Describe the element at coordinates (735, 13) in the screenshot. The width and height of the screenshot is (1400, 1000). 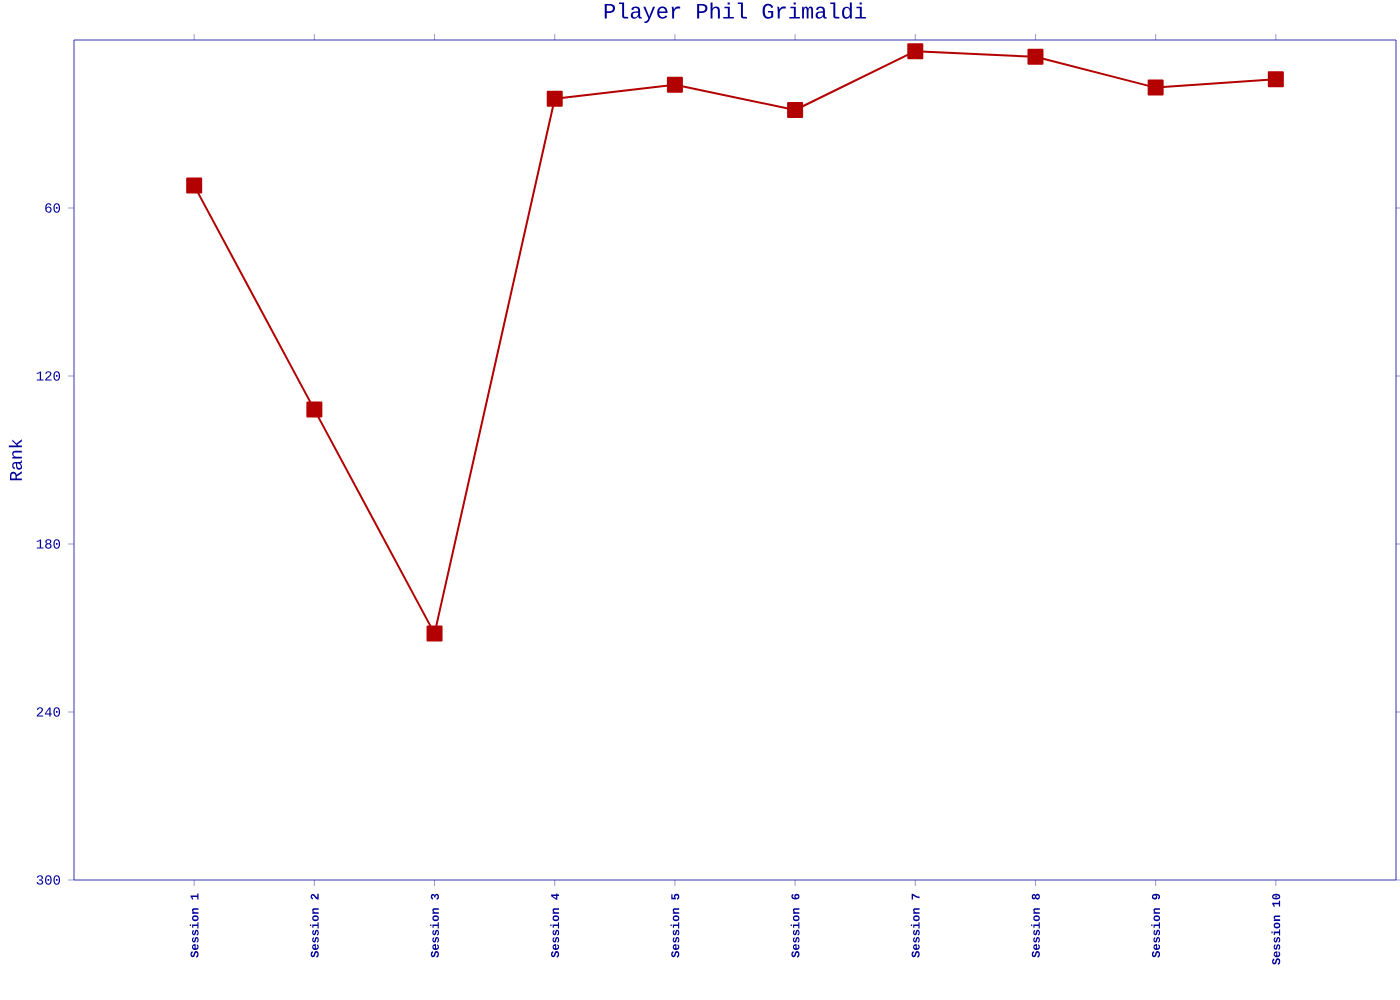
I see `chart-title: Player Phil Grimaldi` at that location.